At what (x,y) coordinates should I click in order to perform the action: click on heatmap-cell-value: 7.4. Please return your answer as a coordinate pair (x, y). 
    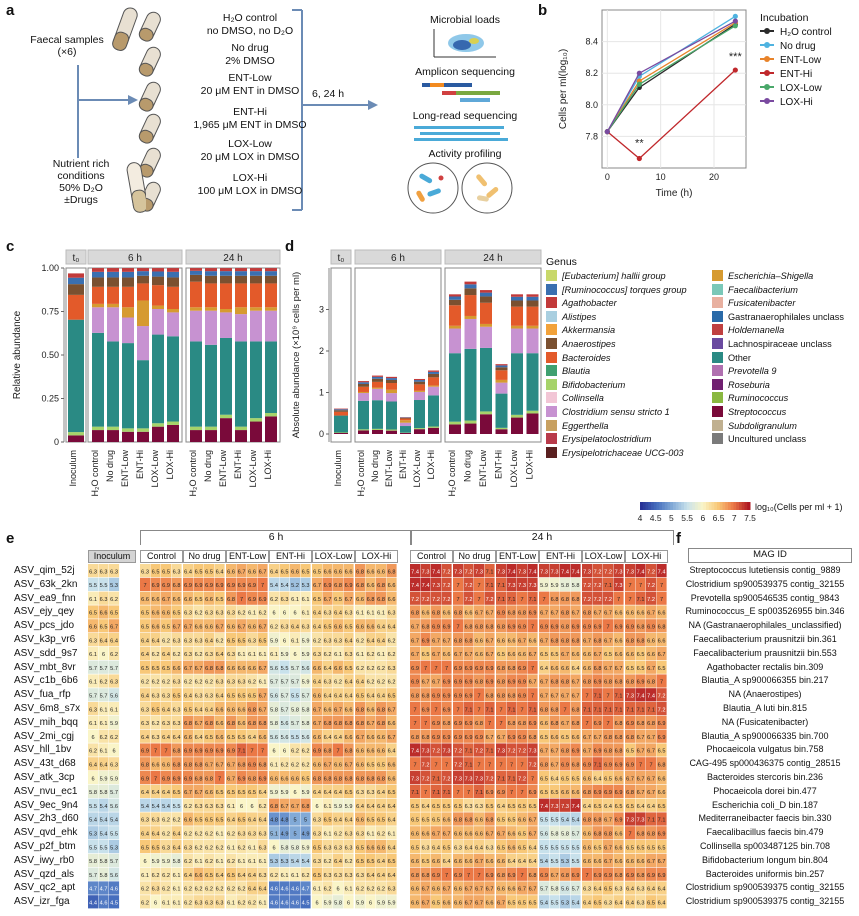
    Looking at the image, I should click on (533, 572).